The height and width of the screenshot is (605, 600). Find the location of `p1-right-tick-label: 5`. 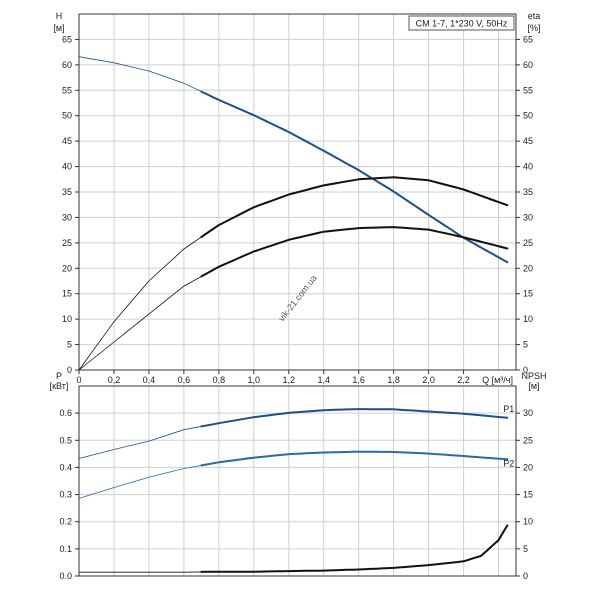

p1-right-tick-label: 5 is located at coordinates (525, 549).